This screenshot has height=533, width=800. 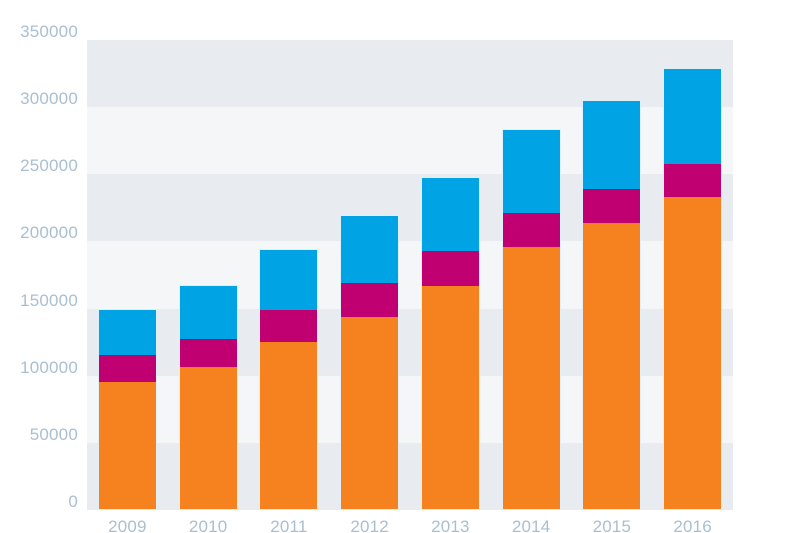 What do you see at coordinates (208, 312) in the screenshot?
I see `bar-segment-blue-top-segment-2010` at bounding box center [208, 312].